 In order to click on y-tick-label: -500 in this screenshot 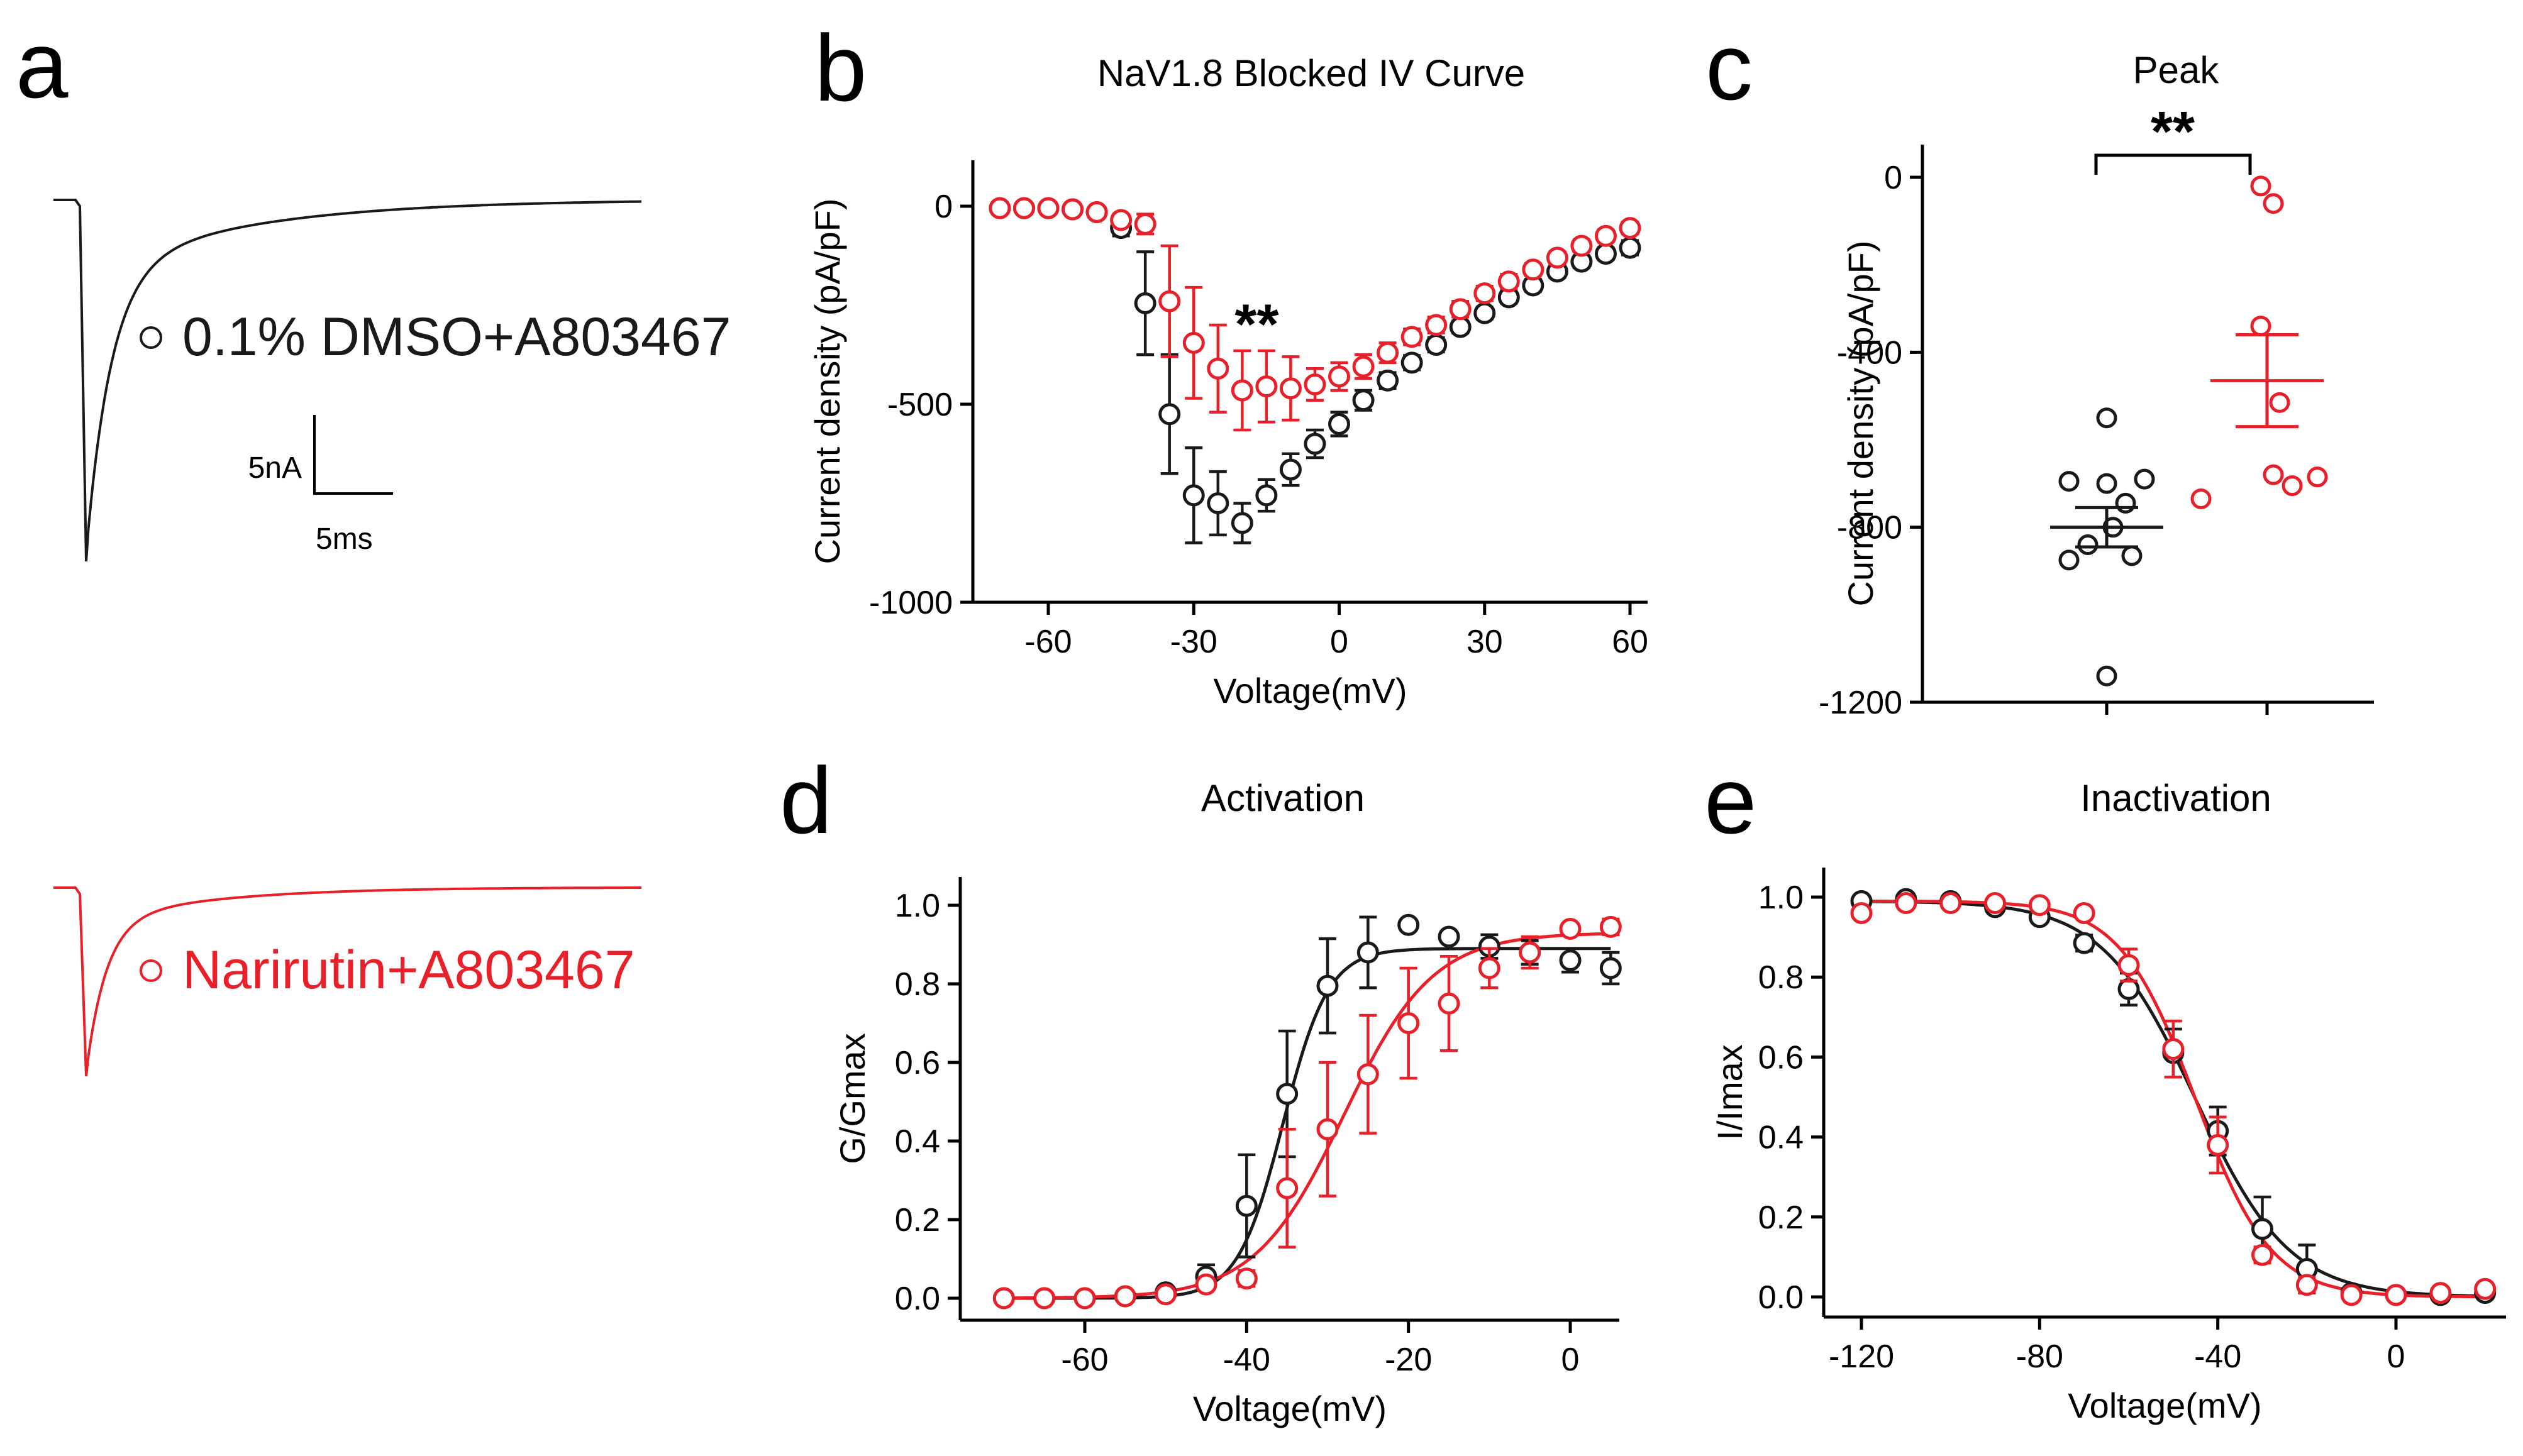, I will do `click(920, 405)`.